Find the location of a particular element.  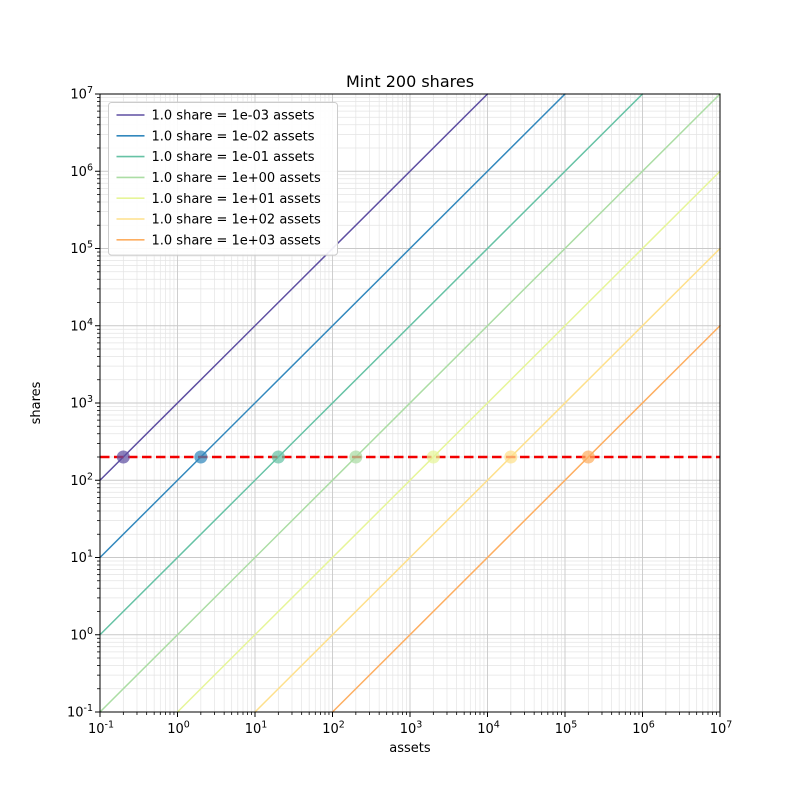

y-tick-label: 10⁷ is located at coordinates (81, 94).